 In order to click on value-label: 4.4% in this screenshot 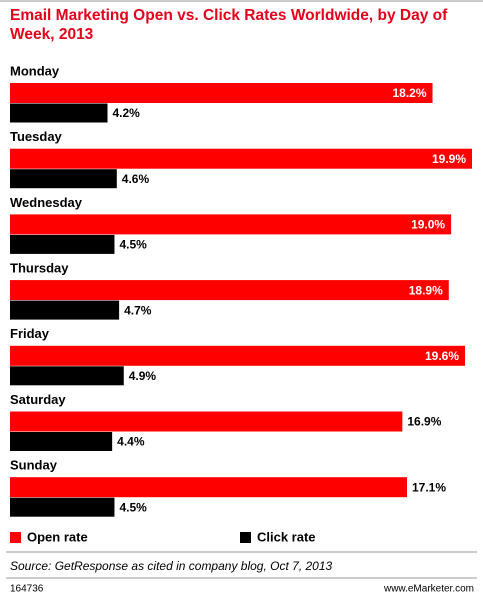, I will do `click(131, 442)`.